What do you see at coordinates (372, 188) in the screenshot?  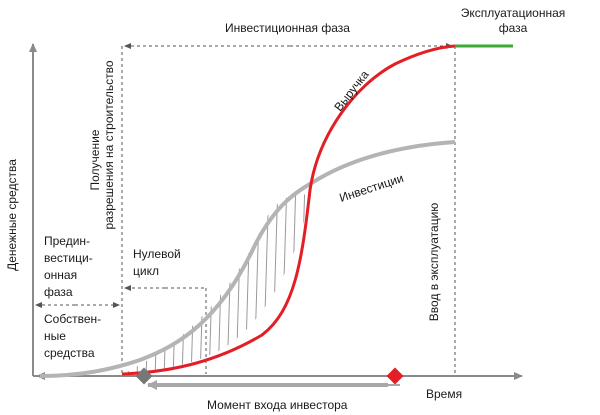 I see `investments-label: Инвестиции` at bounding box center [372, 188].